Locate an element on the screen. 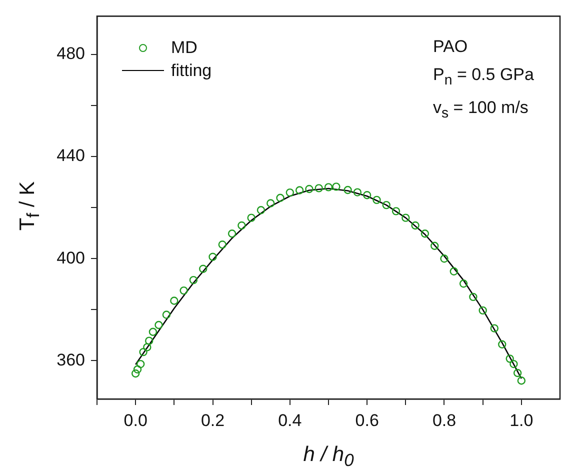 The height and width of the screenshot is (472, 568). legend-label: MD is located at coordinates (184, 48).